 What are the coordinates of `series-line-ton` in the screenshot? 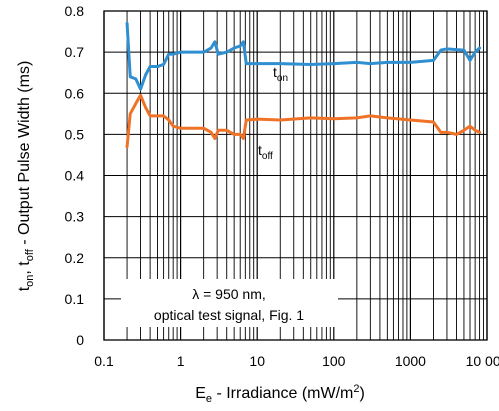 It's located at (303, 56).